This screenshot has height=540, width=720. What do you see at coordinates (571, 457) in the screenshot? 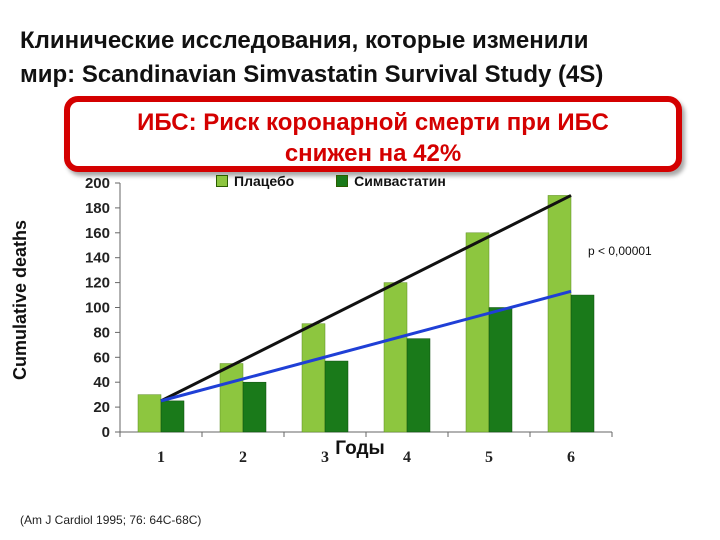
I see `x-tick-label: 6` at bounding box center [571, 457].